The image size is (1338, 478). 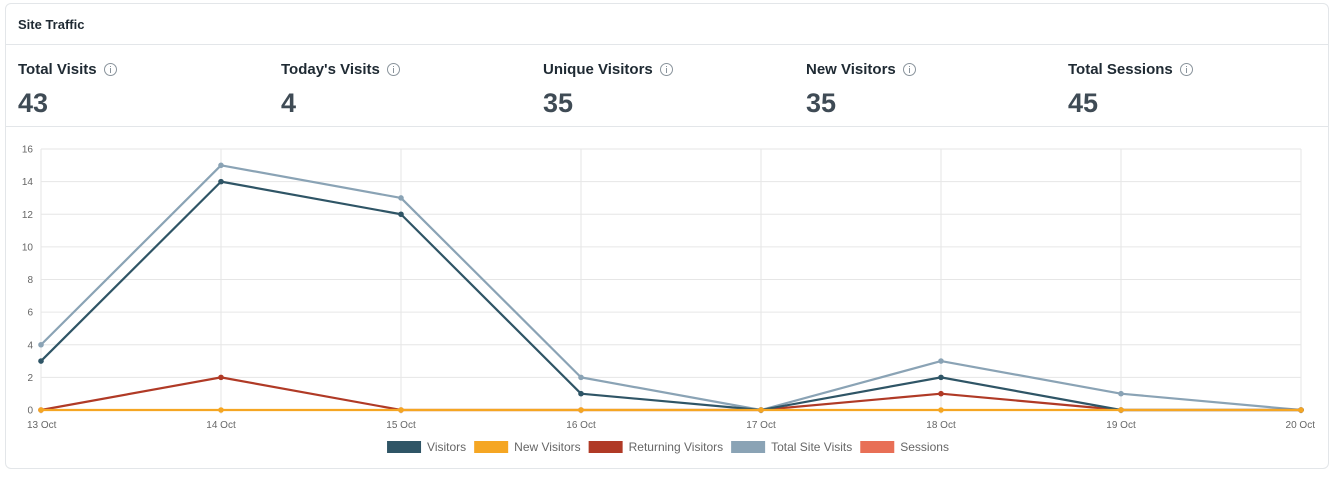 What do you see at coordinates (30, 280) in the screenshot?
I see `y-tick-label: 8` at bounding box center [30, 280].